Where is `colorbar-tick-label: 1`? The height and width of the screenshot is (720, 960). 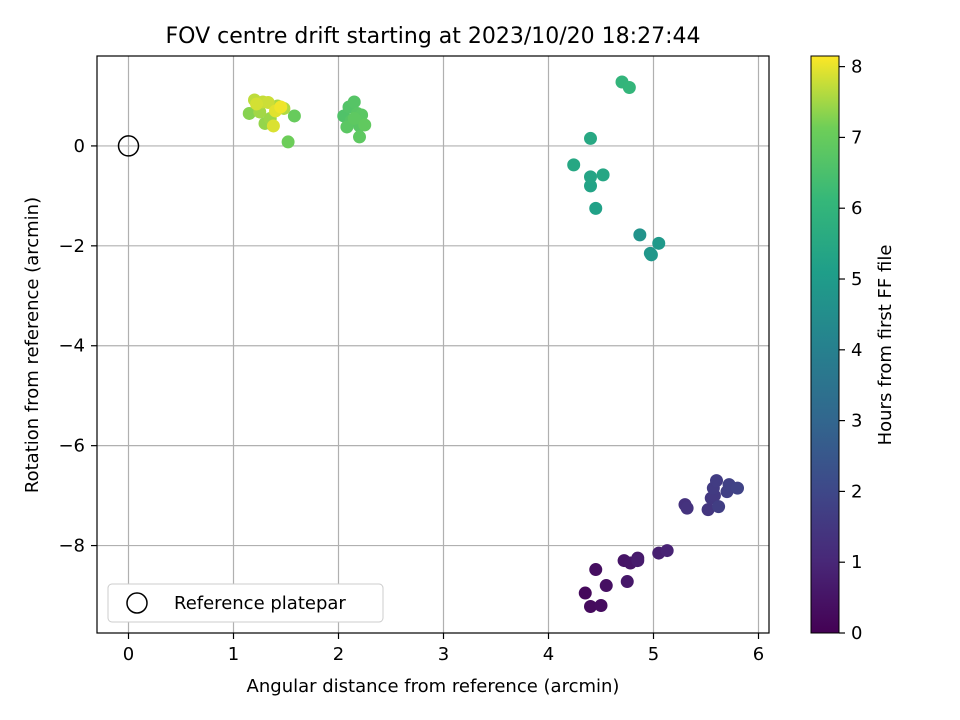
colorbar-tick-label: 1 is located at coordinates (856, 562).